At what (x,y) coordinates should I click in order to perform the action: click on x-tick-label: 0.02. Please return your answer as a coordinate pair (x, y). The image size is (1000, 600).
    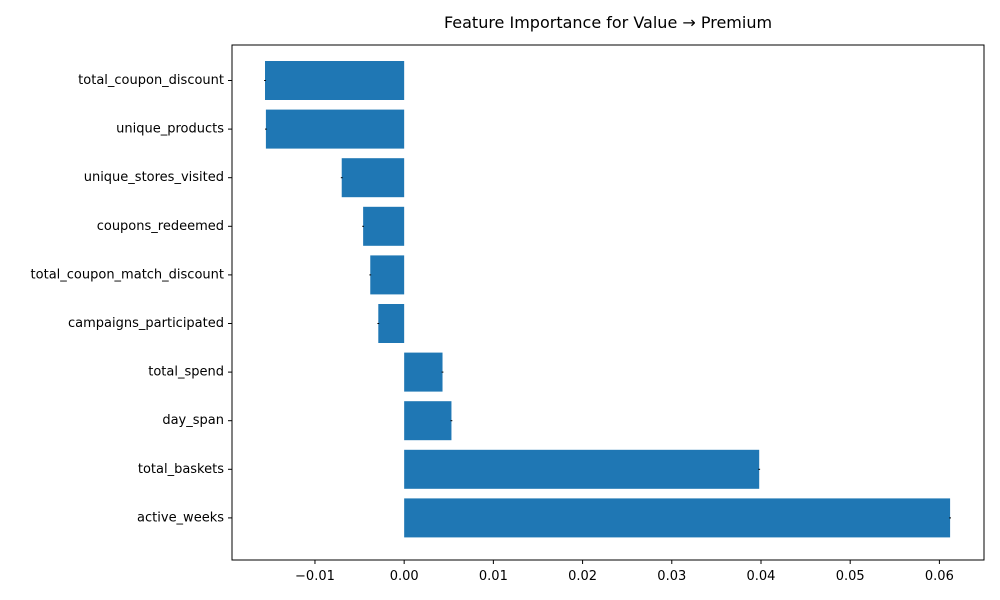
    Looking at the image, I should click on (582, 576).